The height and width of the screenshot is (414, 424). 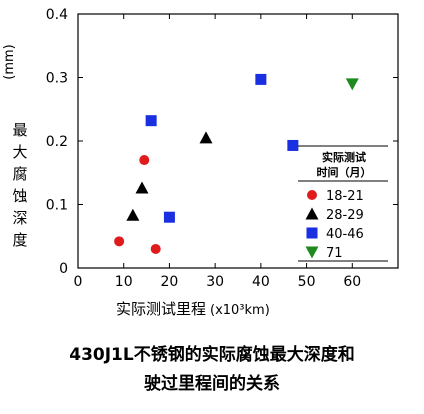 I want to click on y-axis-label: 最大腐蚀深度, so click(x=19, y=185).